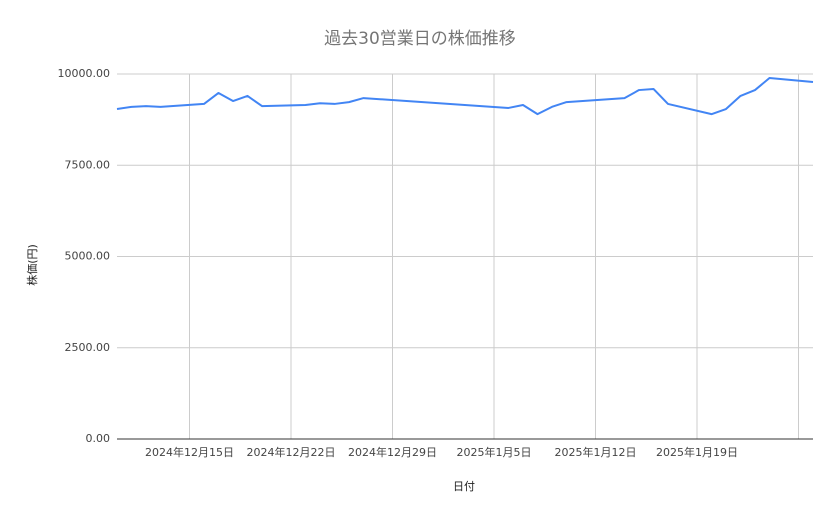 The height and width of the screenshot is (519, 839). Describe the element at coordinates (494, 452) in the screenshot. I see `x-tick-label: 2025年1月5日` at that location.